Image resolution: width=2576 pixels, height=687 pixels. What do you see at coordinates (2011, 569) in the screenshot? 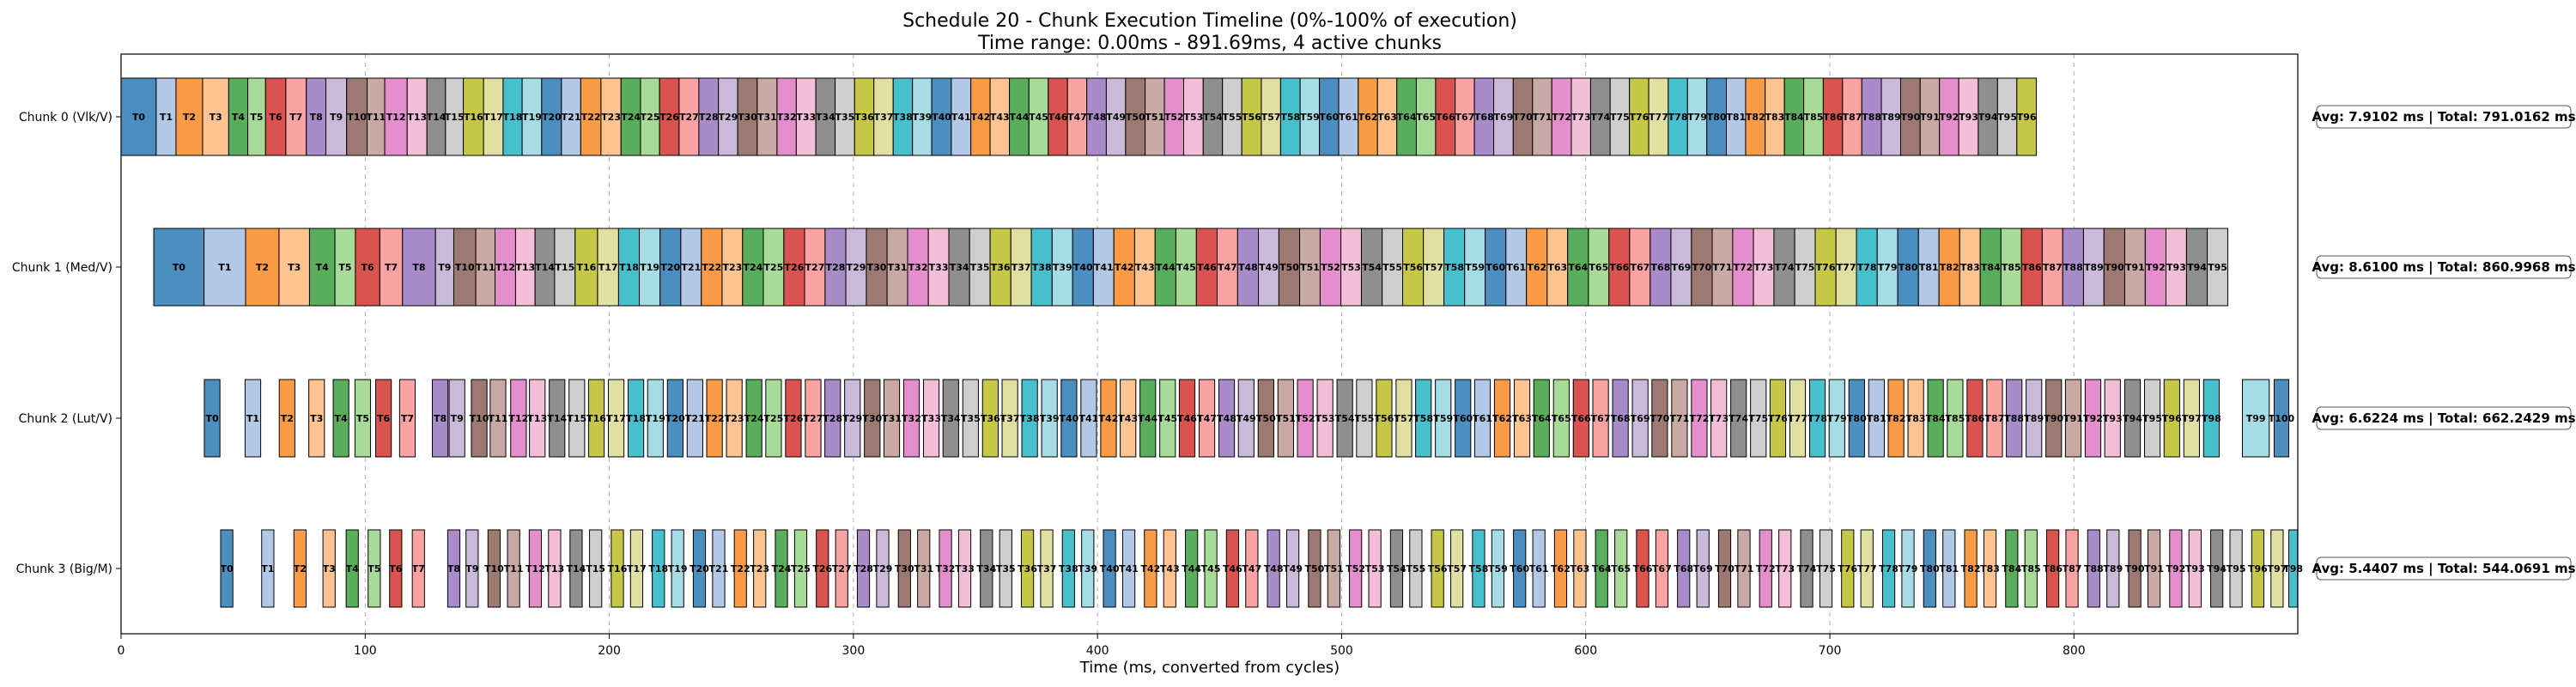
I see `task-label: T84` at bounding box center [2011, 569].